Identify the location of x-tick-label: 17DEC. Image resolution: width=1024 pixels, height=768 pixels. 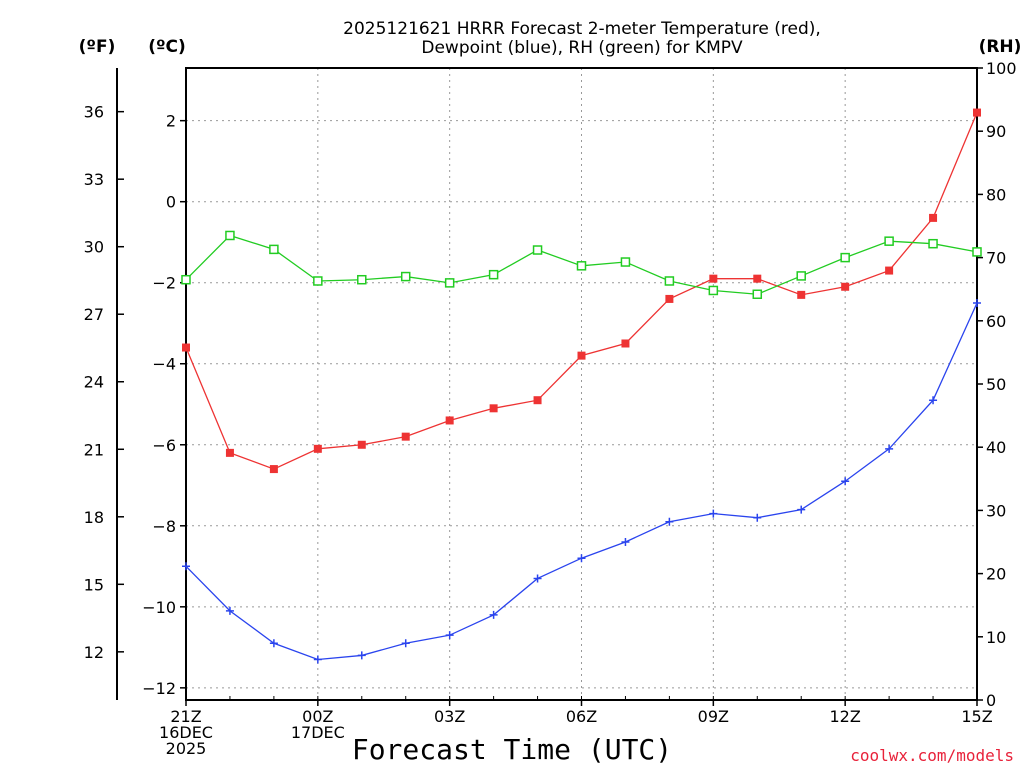
(318, 732).